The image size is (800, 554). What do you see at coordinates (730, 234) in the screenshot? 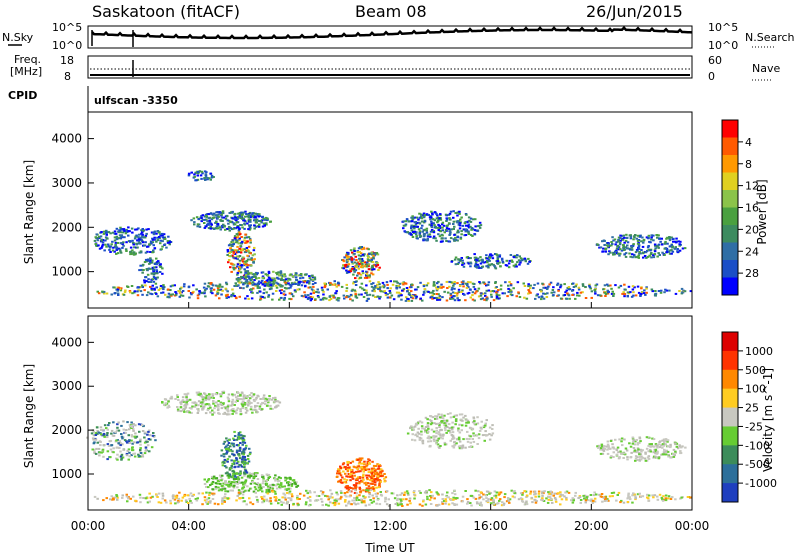
I see `colorbar-segment` at bounding box center [730, 234].